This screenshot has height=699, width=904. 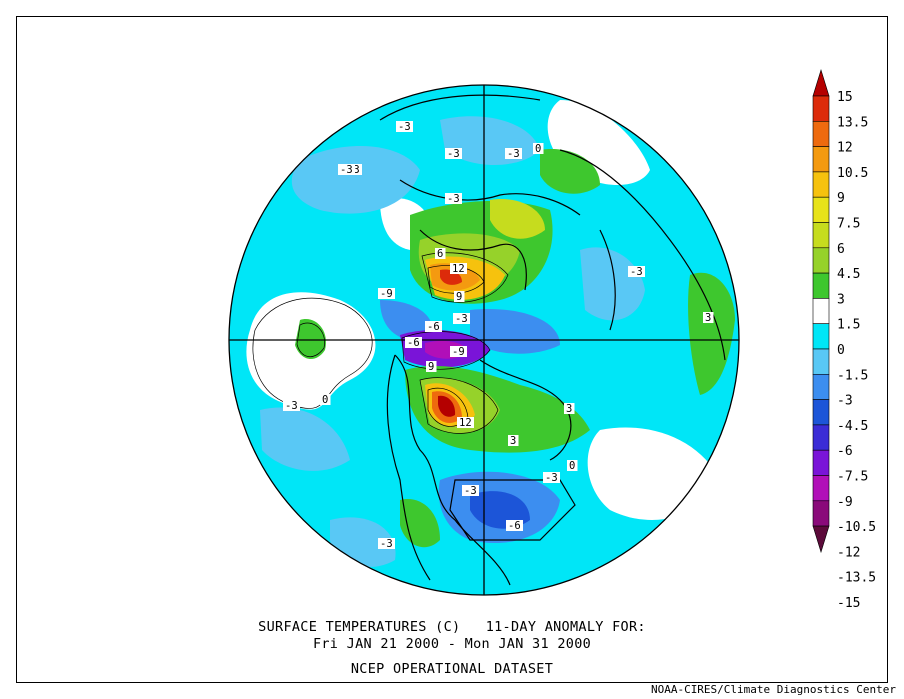 I want to click on colorbar-tick-label: 6, so click(x=841, y=249).